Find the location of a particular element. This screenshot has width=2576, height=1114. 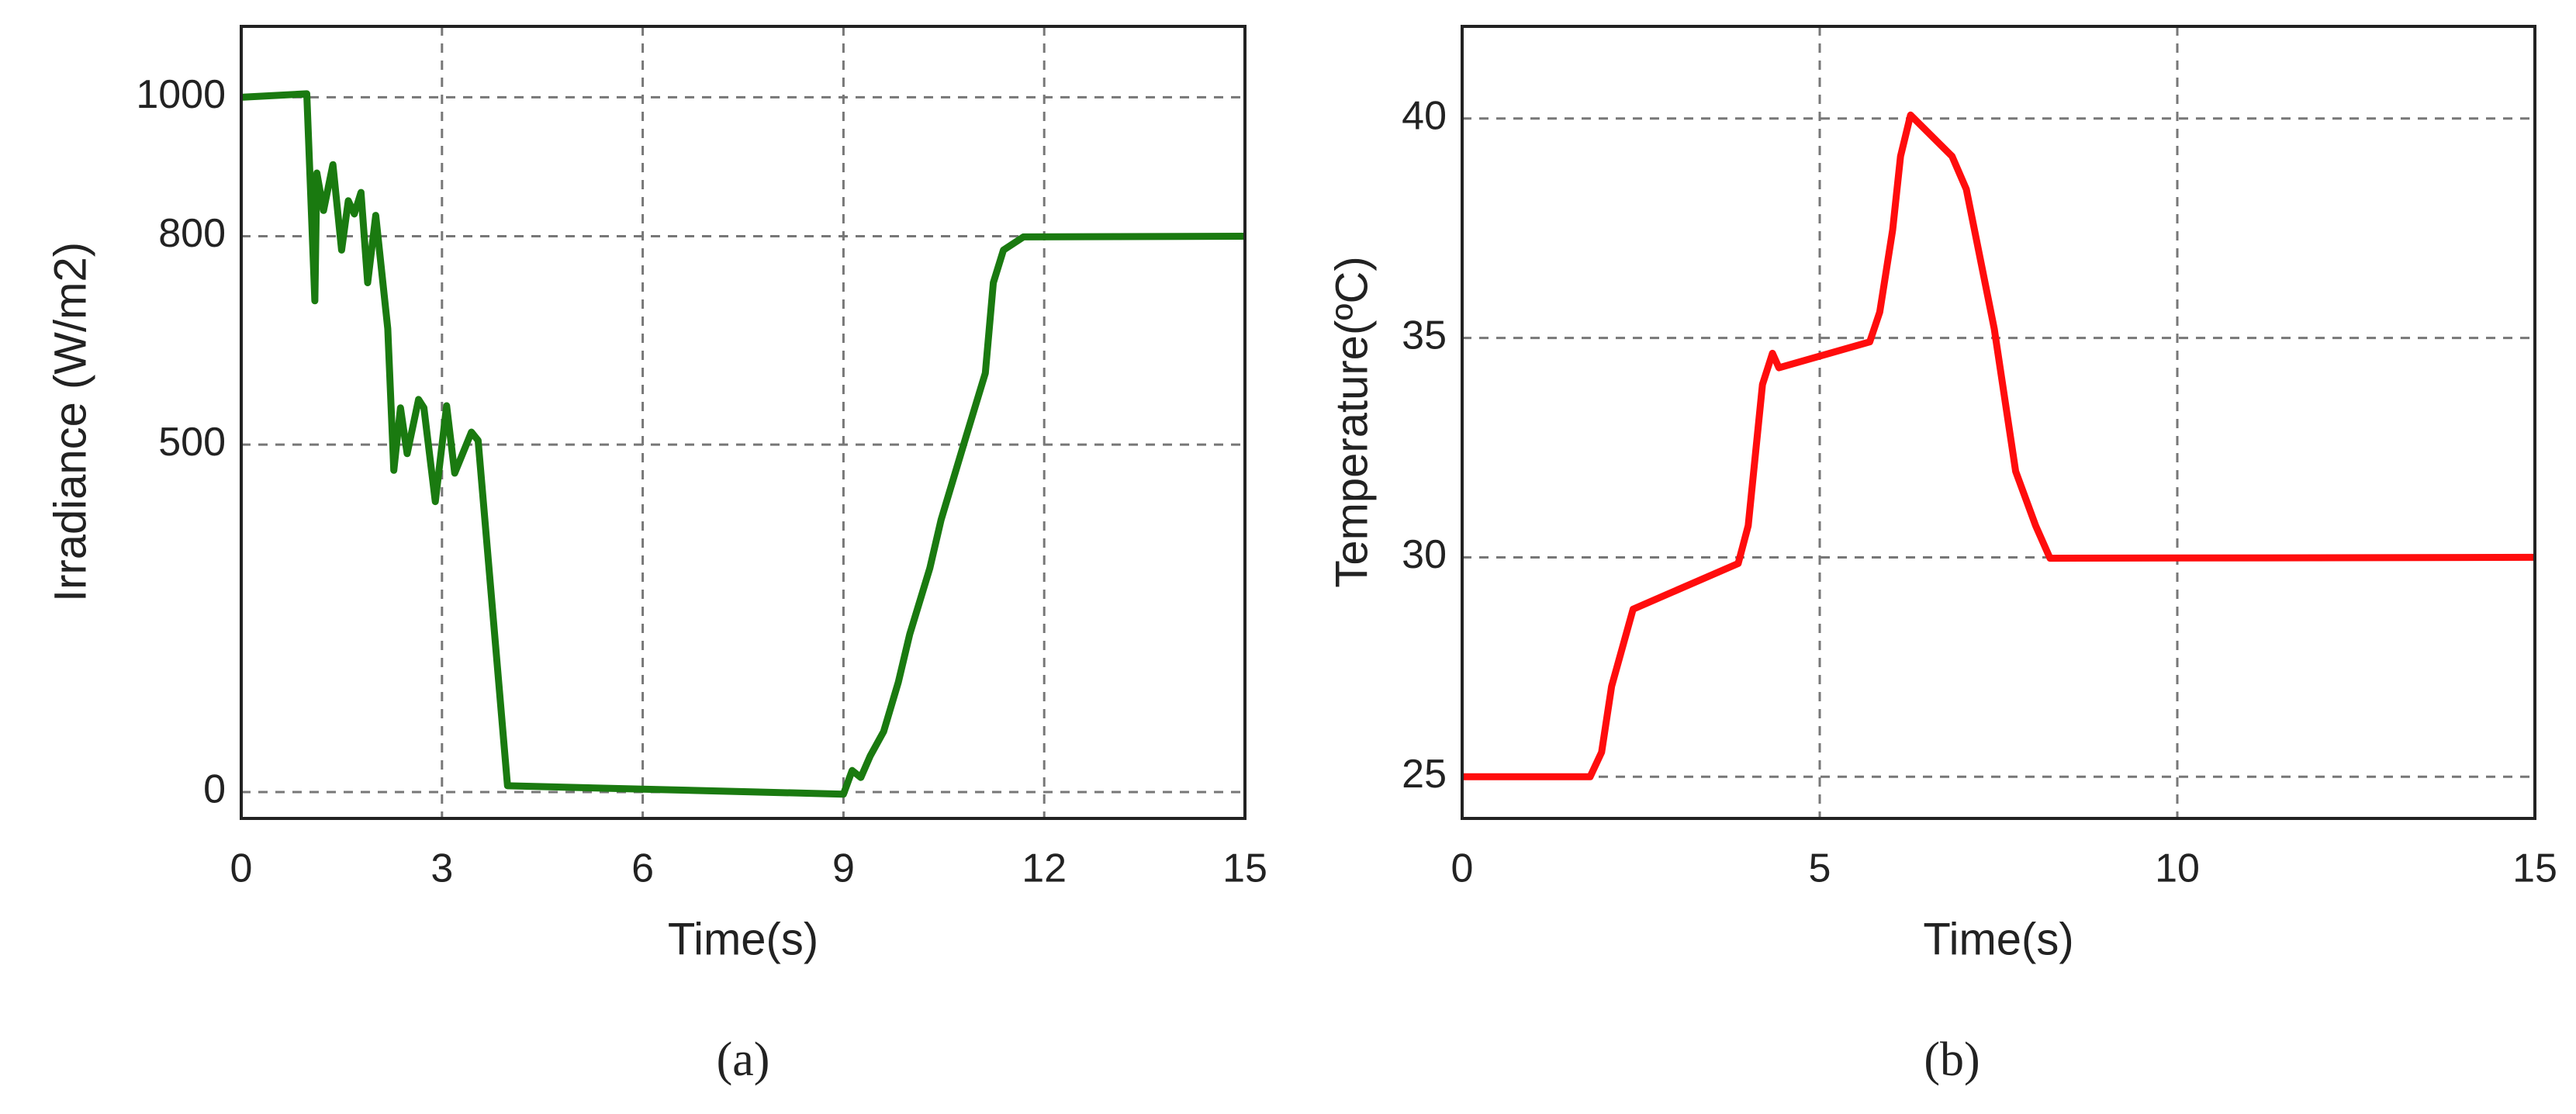

y-tick-label: 30 is located at coordinates (1424, 554).